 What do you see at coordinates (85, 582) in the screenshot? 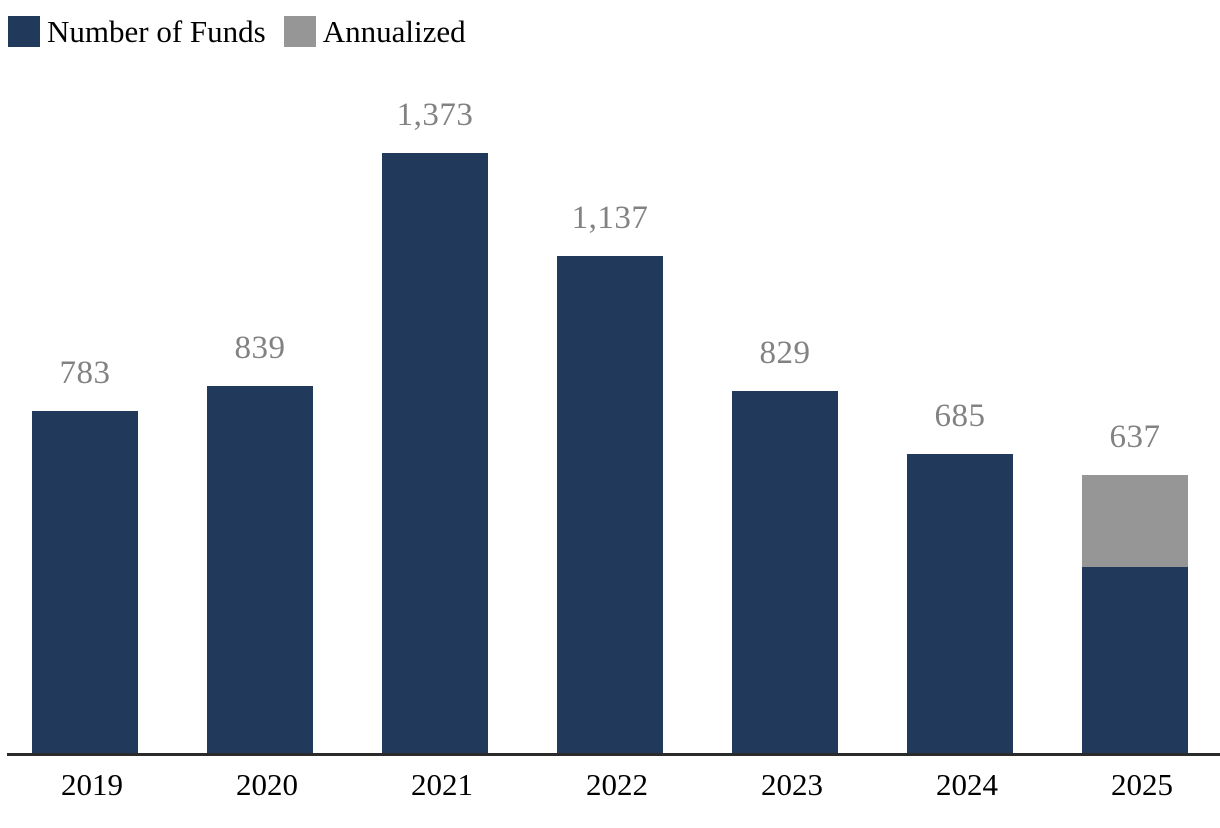
I see `bar-2019-number-of-funds` at bounding box center [85, 582].